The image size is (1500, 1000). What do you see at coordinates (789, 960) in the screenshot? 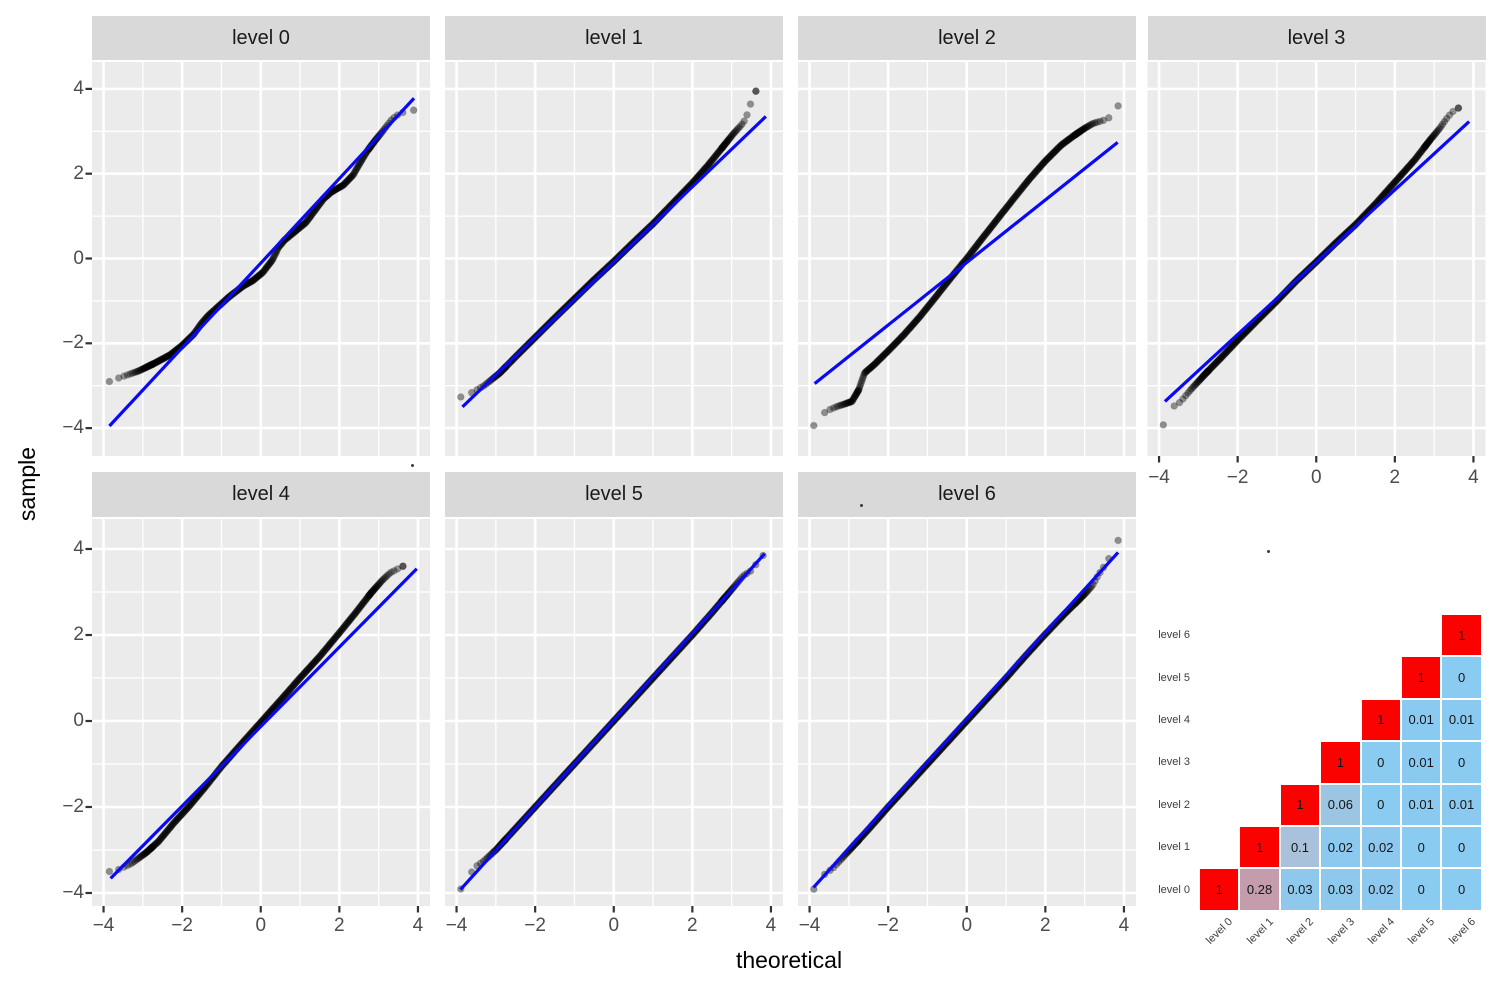
I see `x-axis-title: theoretical` at bounding box center [789, 960].